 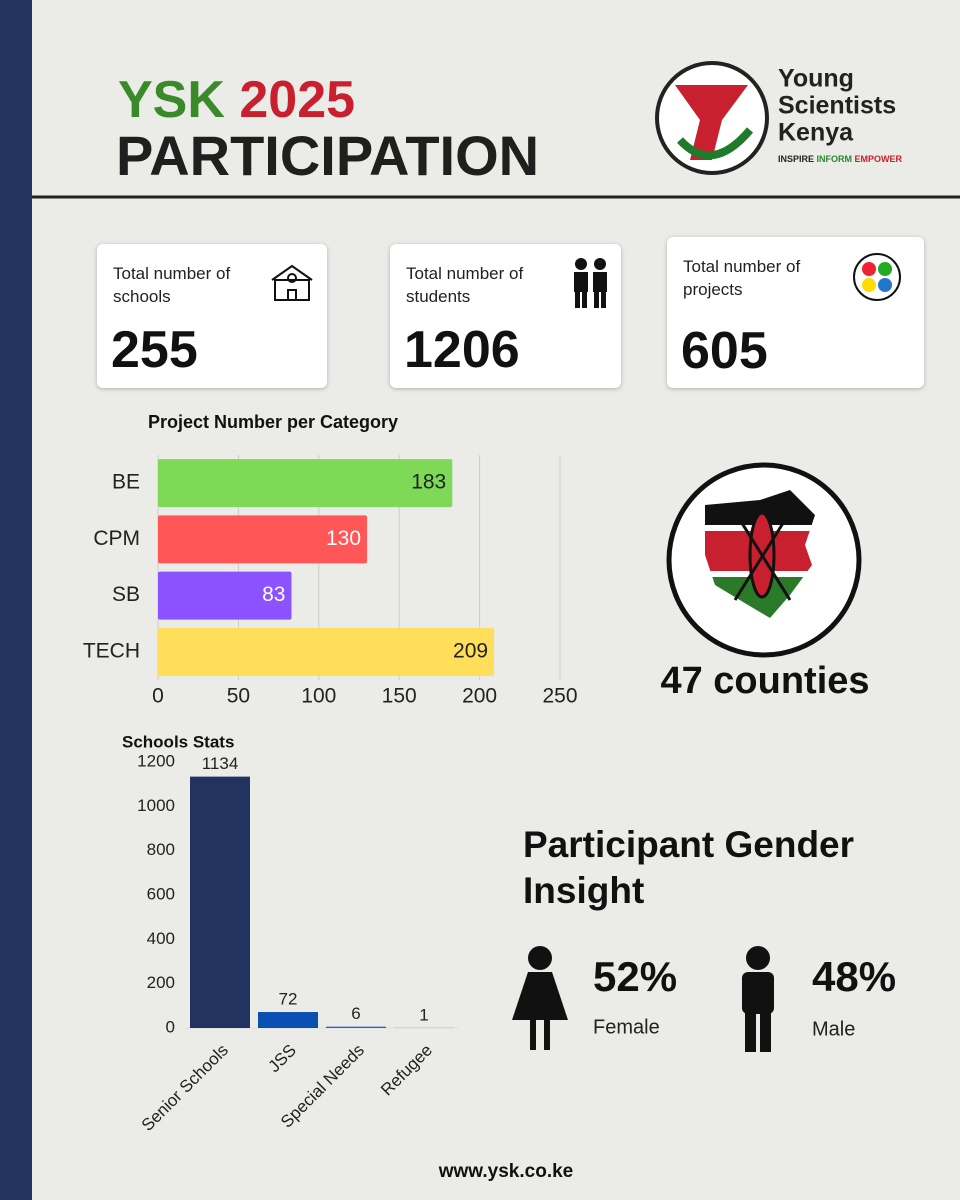 What do you see at coordinates (292, 282) in the screenshot?
I see `school-icon` at bounding box center [292, 282].